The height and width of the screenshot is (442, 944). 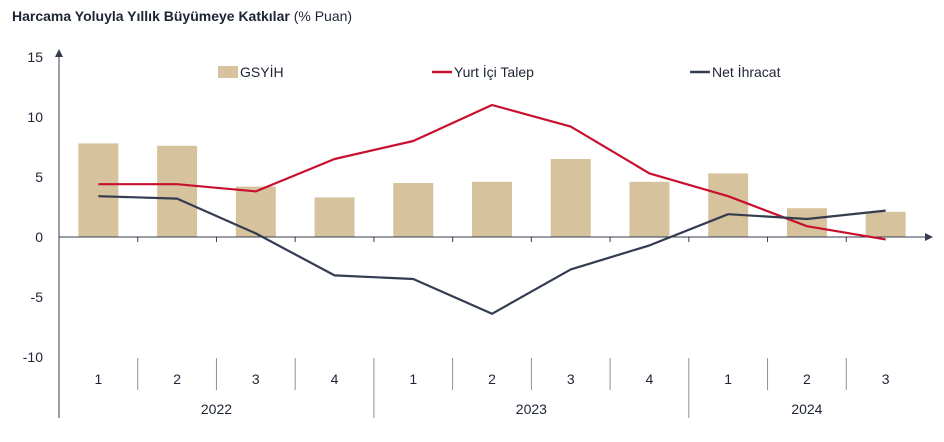 I want to click on y-axis-arrow, so click(x=59, y=53).